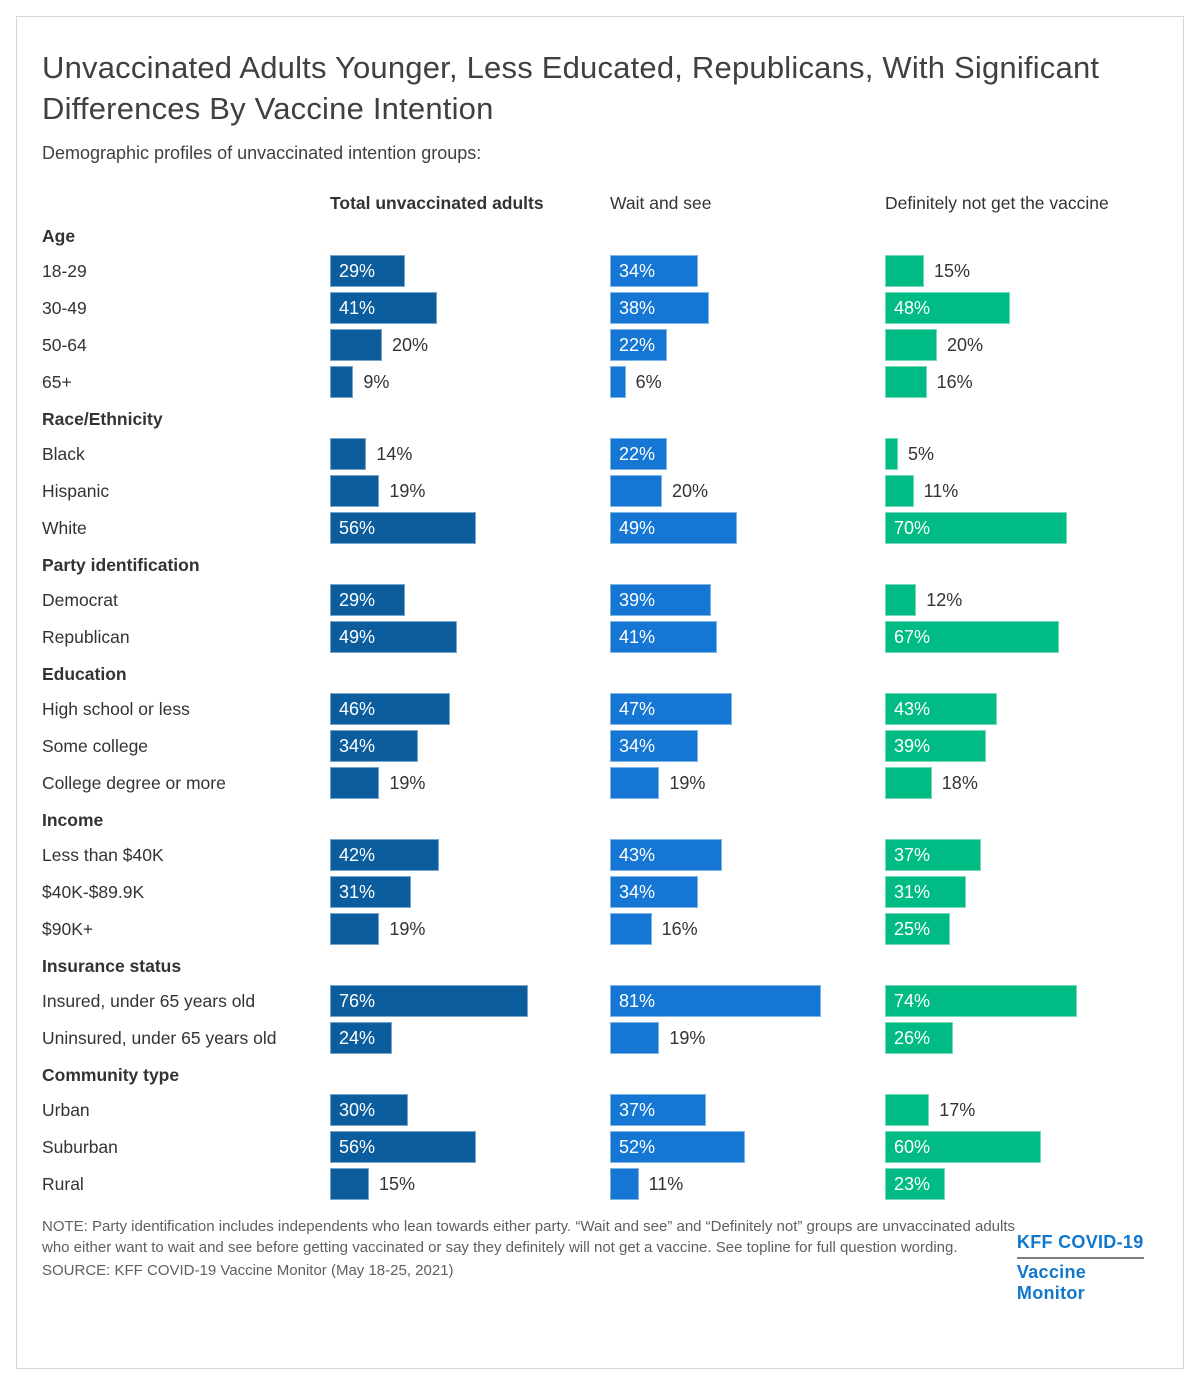 The height and width of the screenshot is (1385, 1200). Describe the element at coordinates (63, 454) in the screenshot. I see `row-label: Black` at that location.